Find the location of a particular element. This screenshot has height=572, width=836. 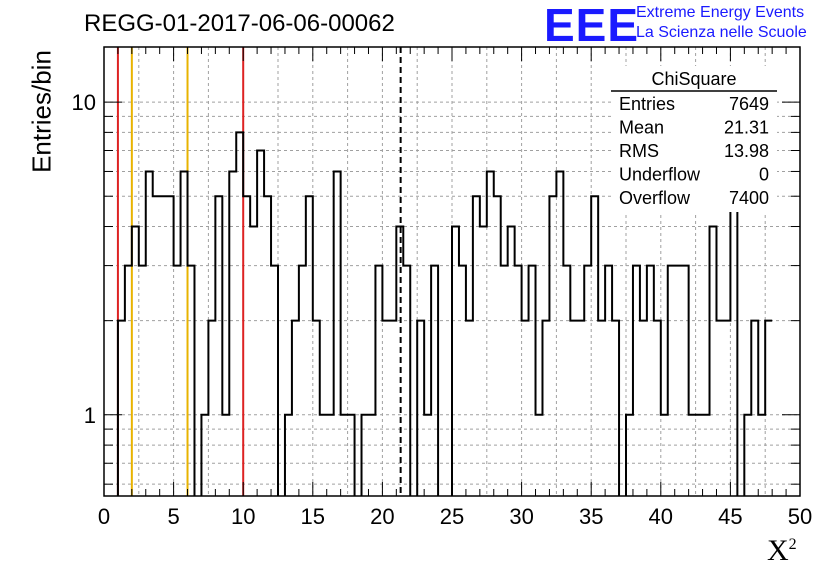

org-name-line2: La Scienza nelle Scuole is located at coordinates (721, 32).